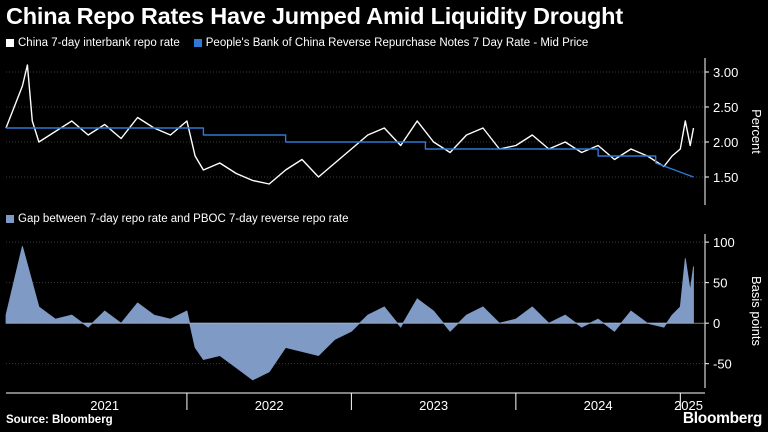 Image resolution: width=768 pixels, height=432 pixels. I want to click on legend-swatch-repo, so click(10, 43).